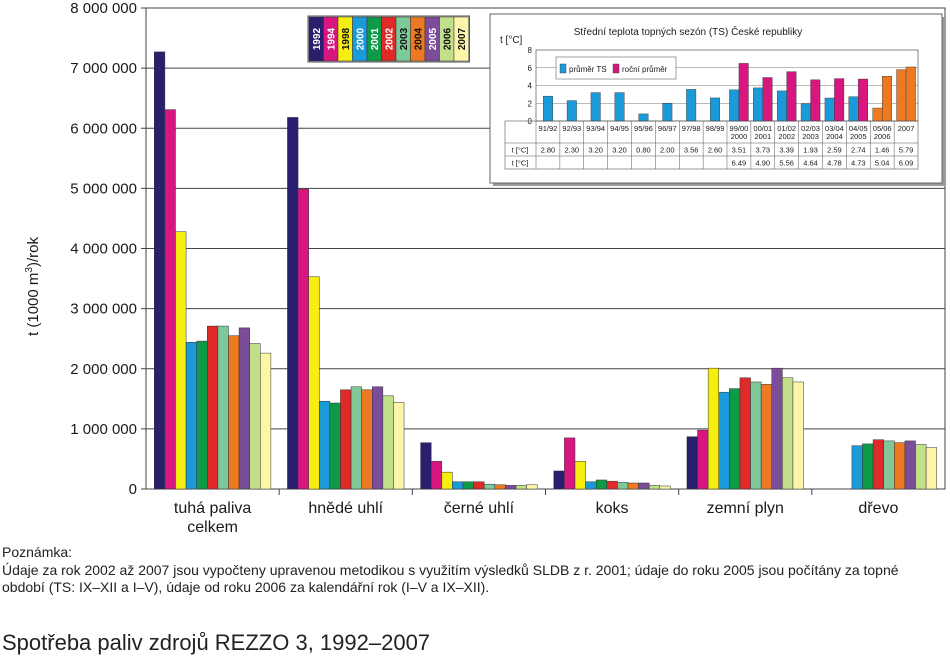 The height and width of the screenshot is (661, 950). Describe the element at coordinates (616, 68) in the screenshot. I see `inset-legend-swatch-annual` at that location.